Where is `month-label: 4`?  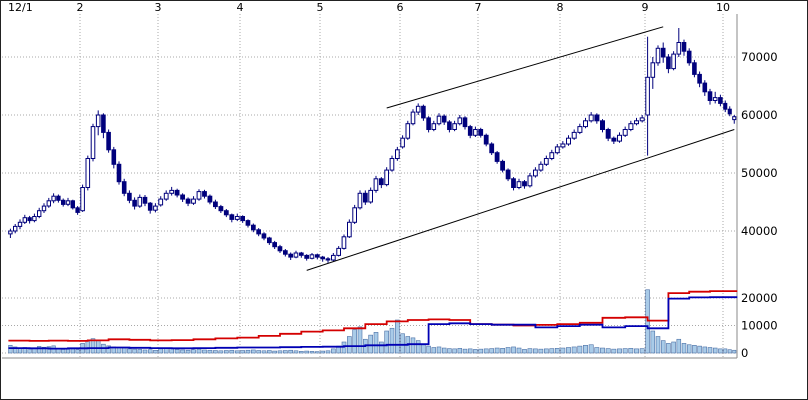 month-label: 4 is located at coordinates (240, 7).